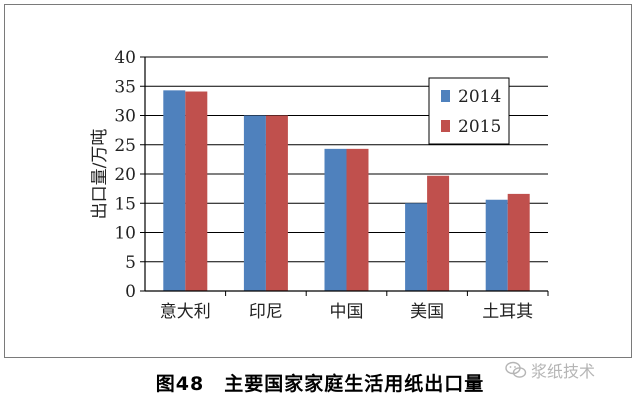 The width and height of the screenshot is (640, 402). I want to click on x-category-labels: 意大利 印尼 中国 美国 土耳其, so click(354, 306).